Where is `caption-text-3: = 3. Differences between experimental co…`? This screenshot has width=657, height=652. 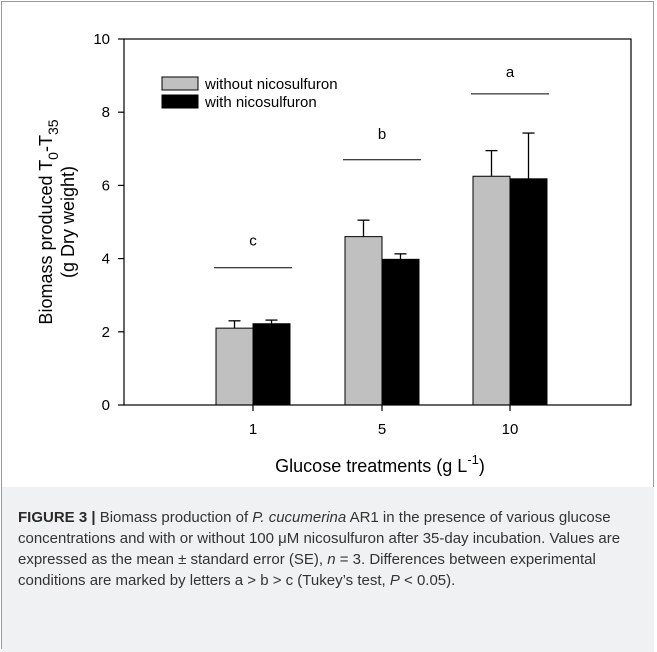
caption-text-3: = 3. Differences between experimental co… is located at coordinates (307, 570).